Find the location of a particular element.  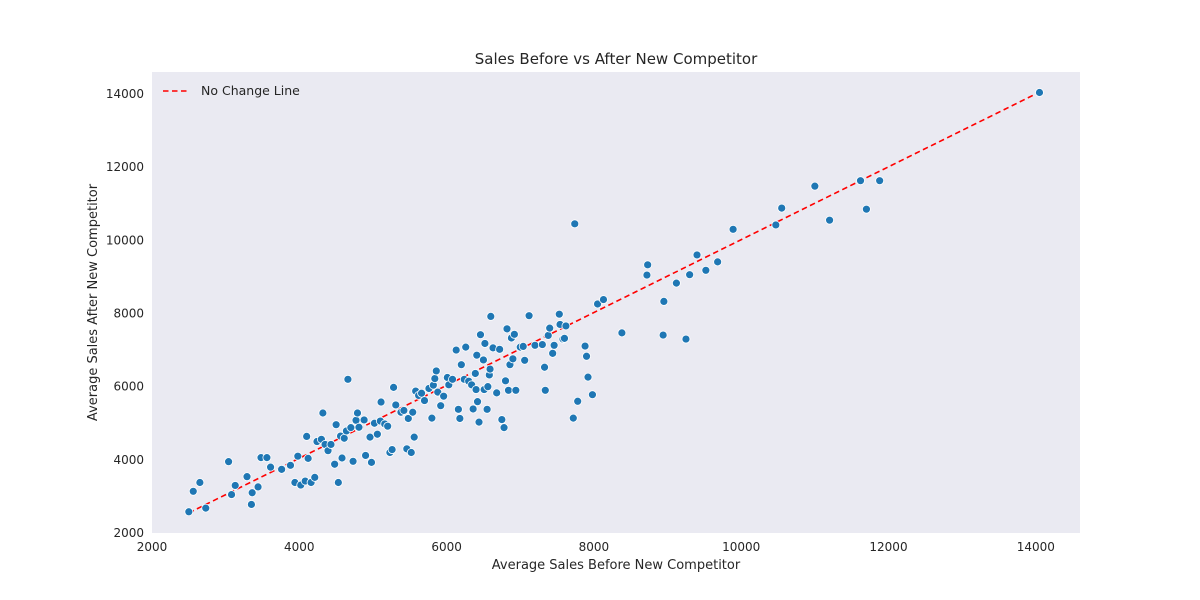

x-tick-label: 12000 is located at coordinates (888, 547).